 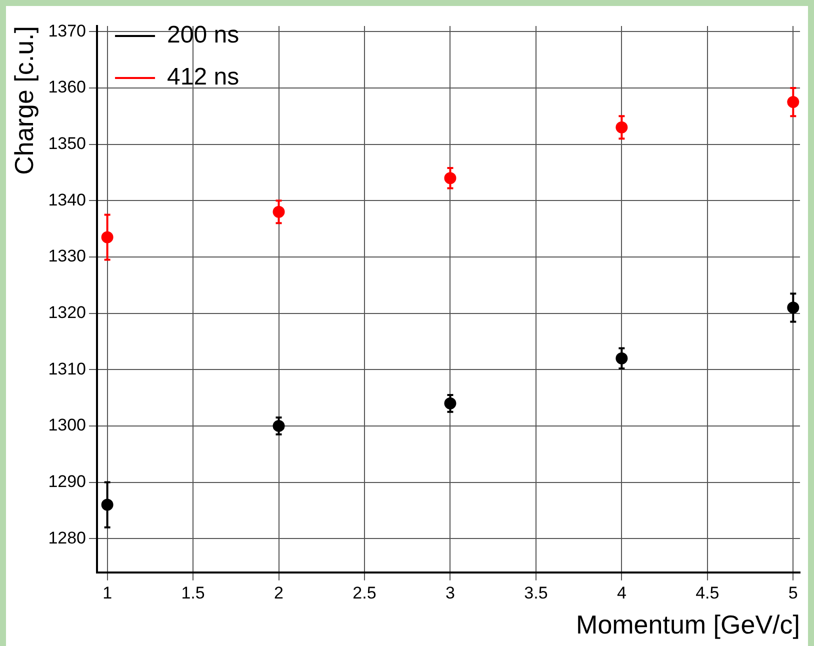 I want to click on x-tick-label: 4, so click(x=621, y=592).